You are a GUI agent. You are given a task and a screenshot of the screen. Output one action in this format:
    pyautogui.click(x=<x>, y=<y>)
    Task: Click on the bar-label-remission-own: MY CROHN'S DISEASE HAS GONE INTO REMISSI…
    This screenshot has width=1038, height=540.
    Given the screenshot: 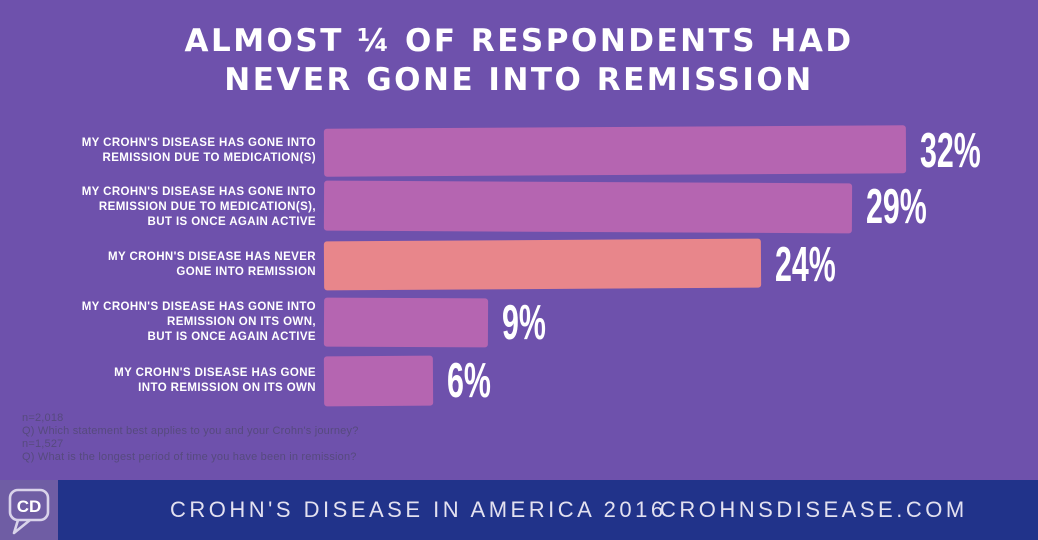 What is the action you would take?
    pyautogui.click(x=158, y=381)
    